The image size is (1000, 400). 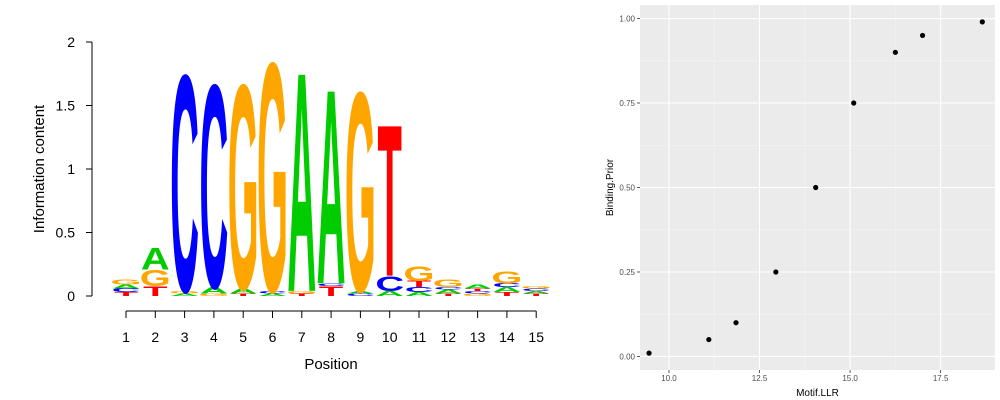 What do you see at coordinates (627, 103) in the screenshot?
I see `y-tick-label: 0.75` at bounding box center [627, 103].